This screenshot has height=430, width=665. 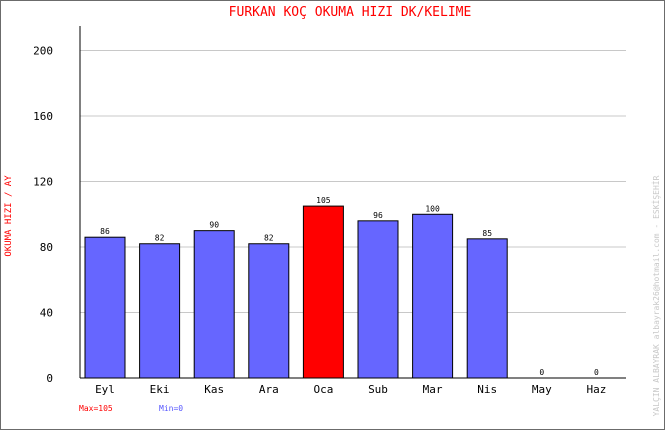 What do you see at coordinates (43, 182) in the screenshot?
I see `y-tick-label-3: 120` at bounding box center [43, 182].